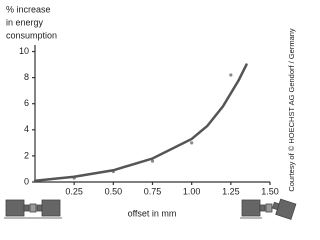 The height and width of the screenshot is (240, 320). Describe the element at coordinates (26, 129) in the screenshot. I see `y-tick-label: 4` at that location.